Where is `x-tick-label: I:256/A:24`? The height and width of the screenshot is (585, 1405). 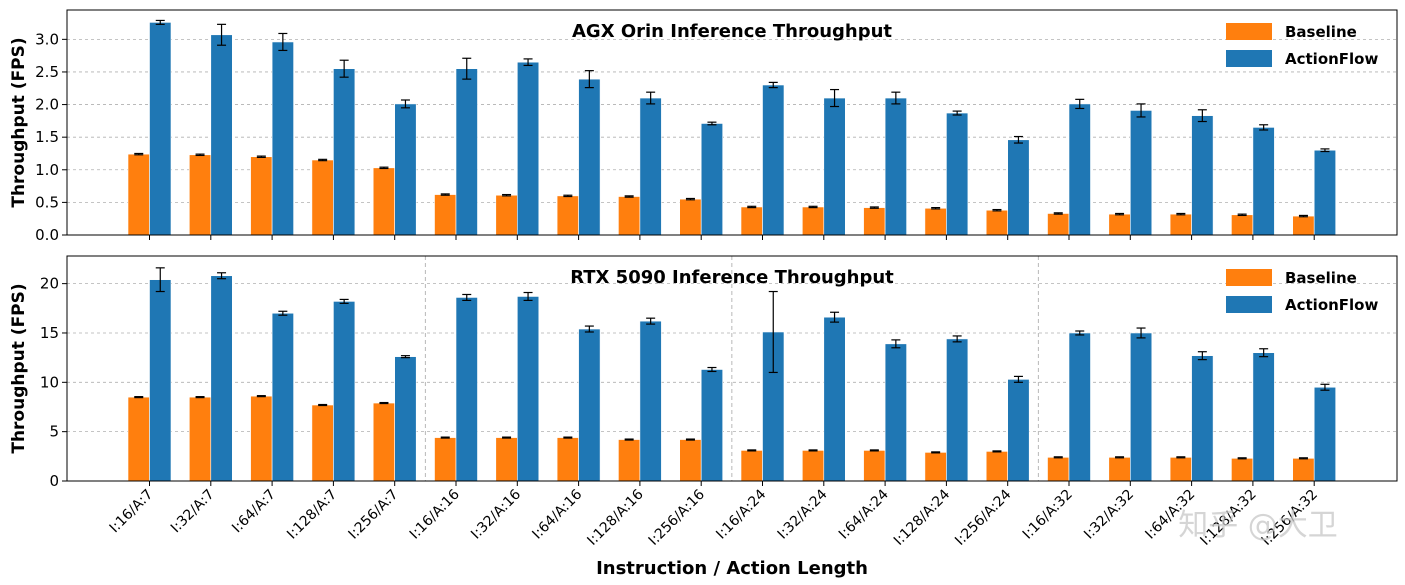 x-tick-label: I:256/A:24 is located at coordinates (983, 517).